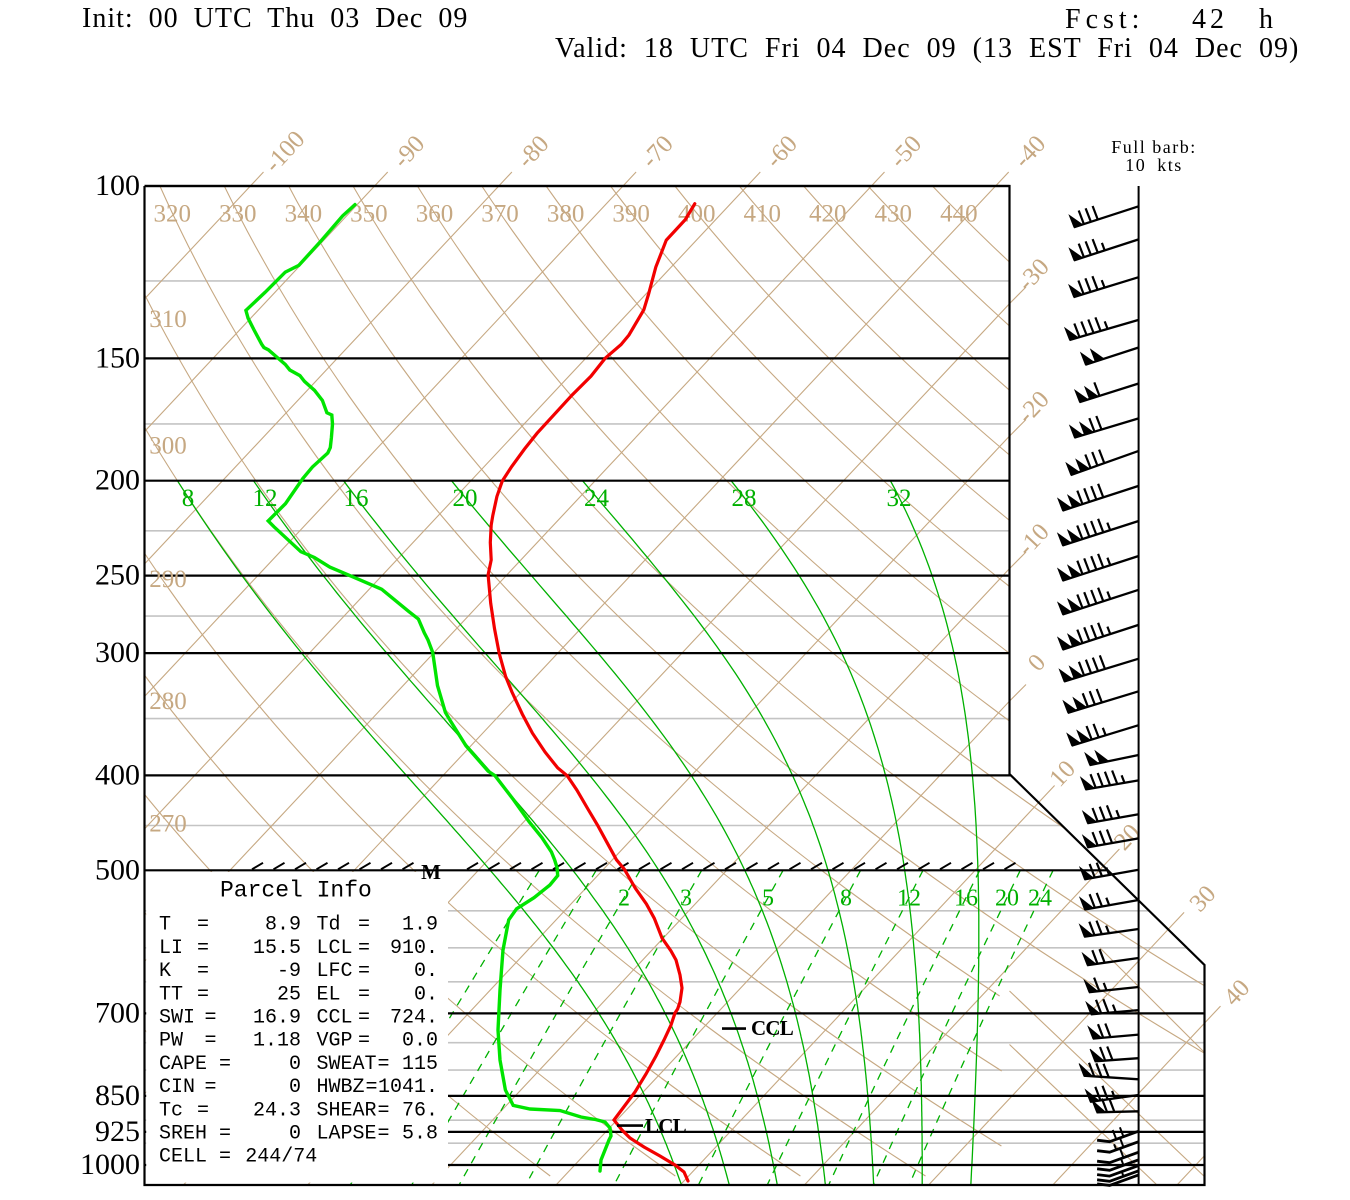 The width and height of the screenshot is (1350, 1200). I want to click on svg-text: 10 kts, so click(1154, 165).